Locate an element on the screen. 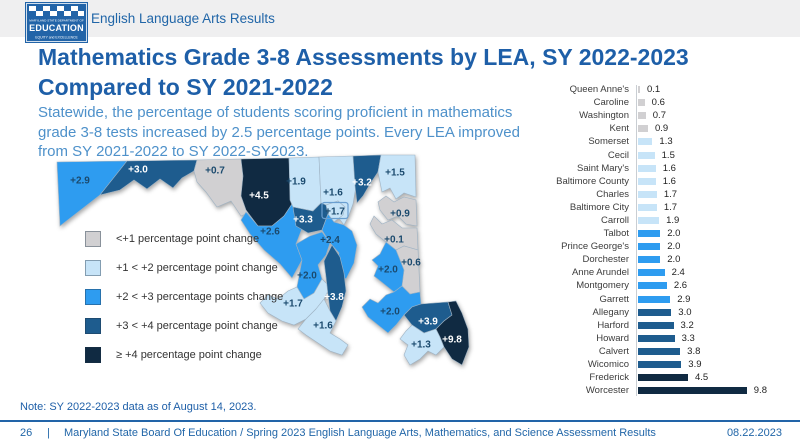 Image resolution: width=800 pixels, height=448 pixels. legend-label: ≥ +4 percentage point change is located at coordinates (189, 354).